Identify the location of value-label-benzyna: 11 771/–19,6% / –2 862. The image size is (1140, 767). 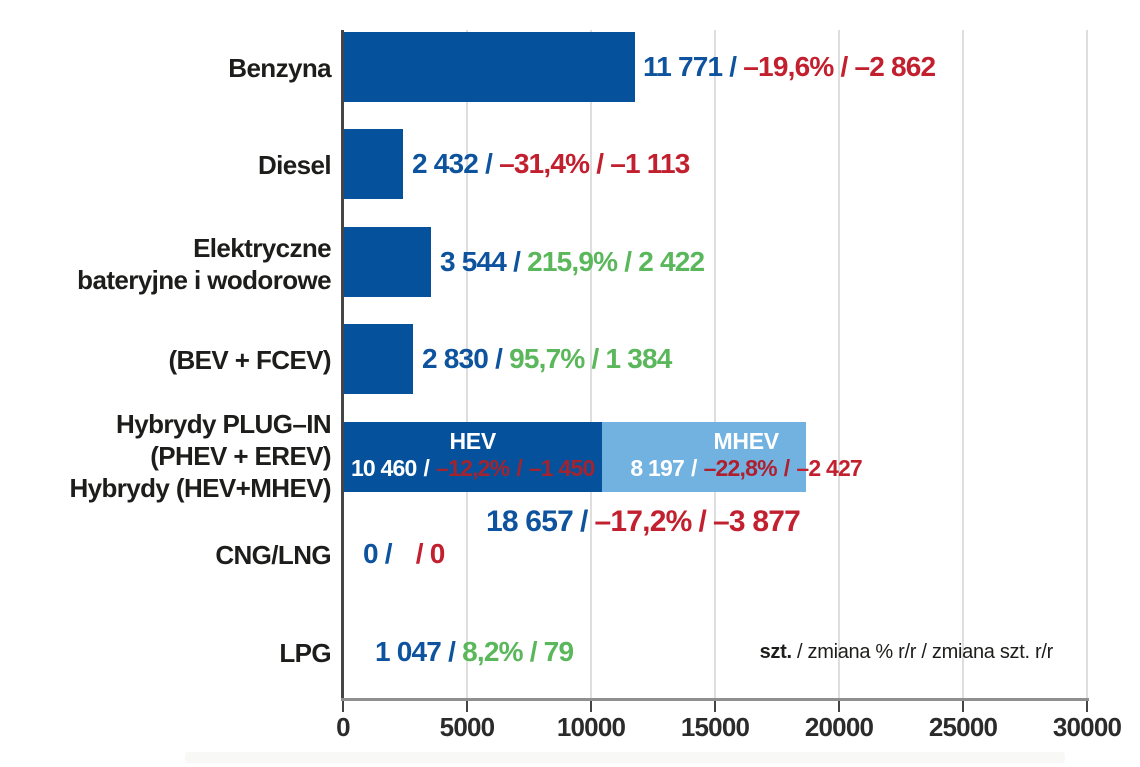
(789, 66).